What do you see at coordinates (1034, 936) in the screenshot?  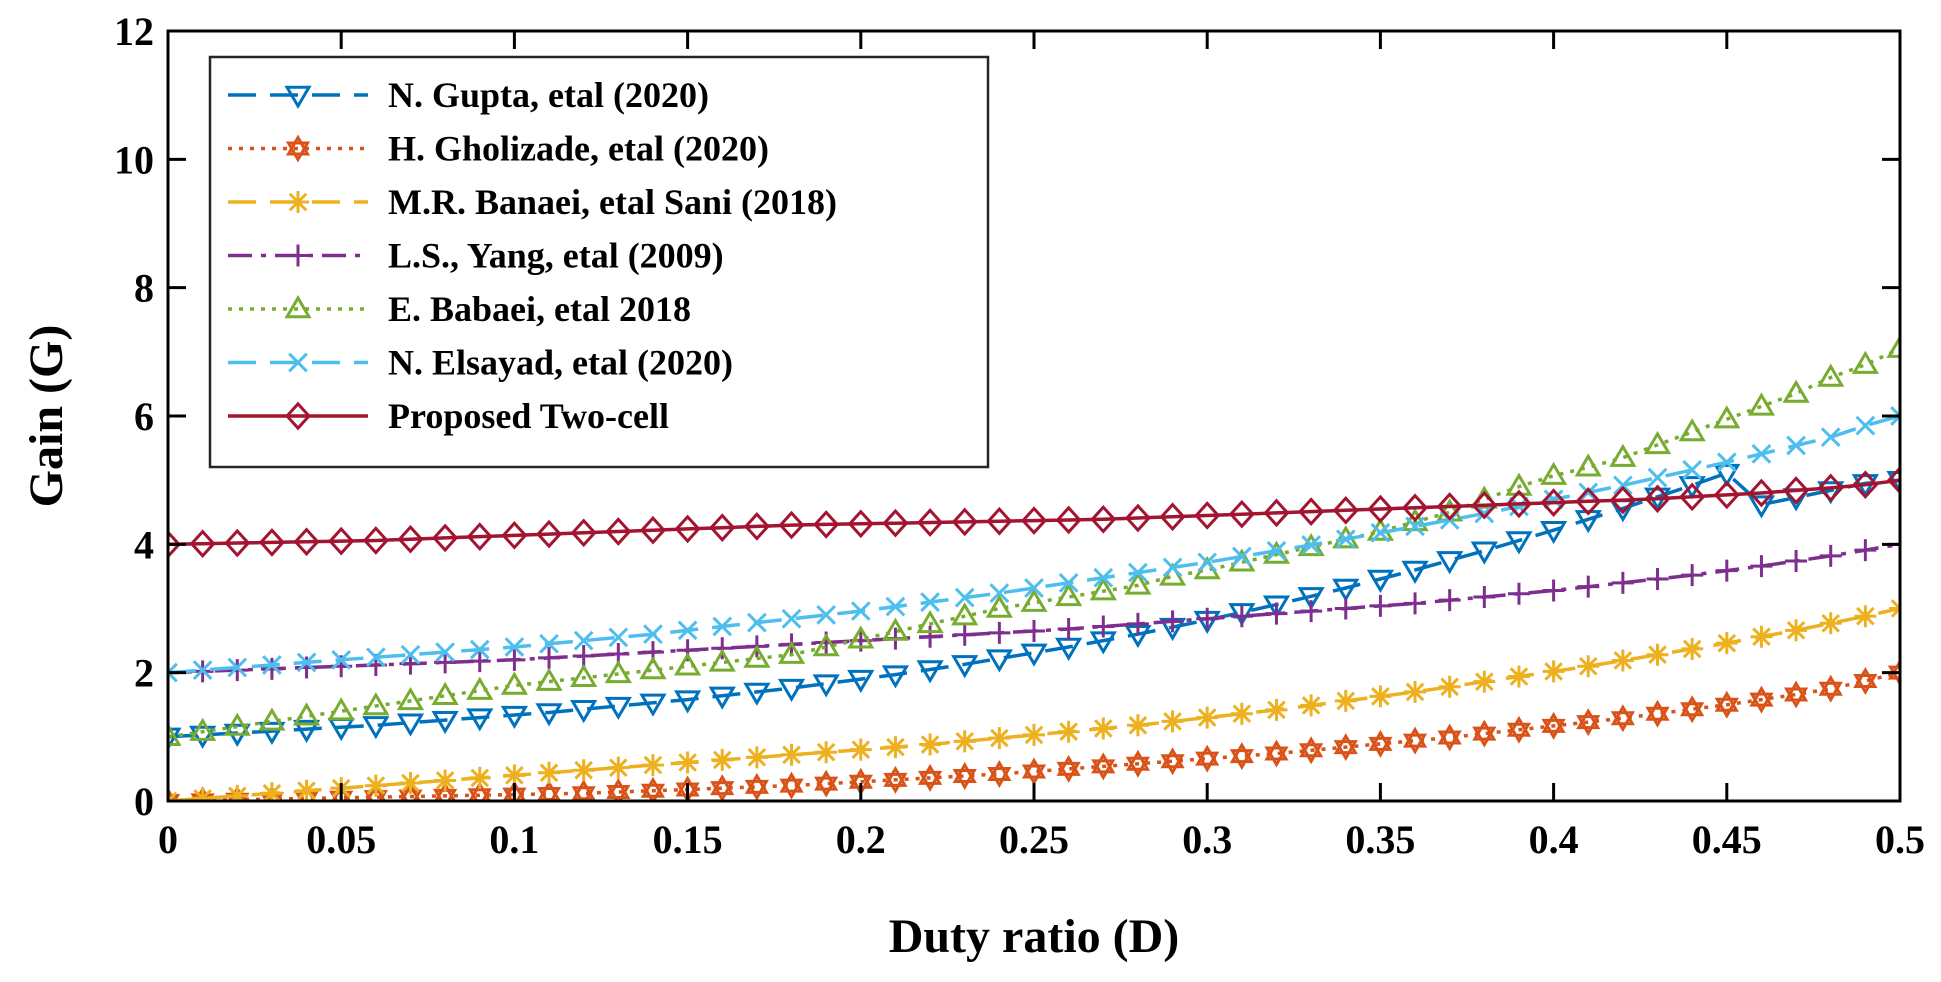 I see `x-axis-title: Duty ratio (D)` at bounding box center [1034, 936].